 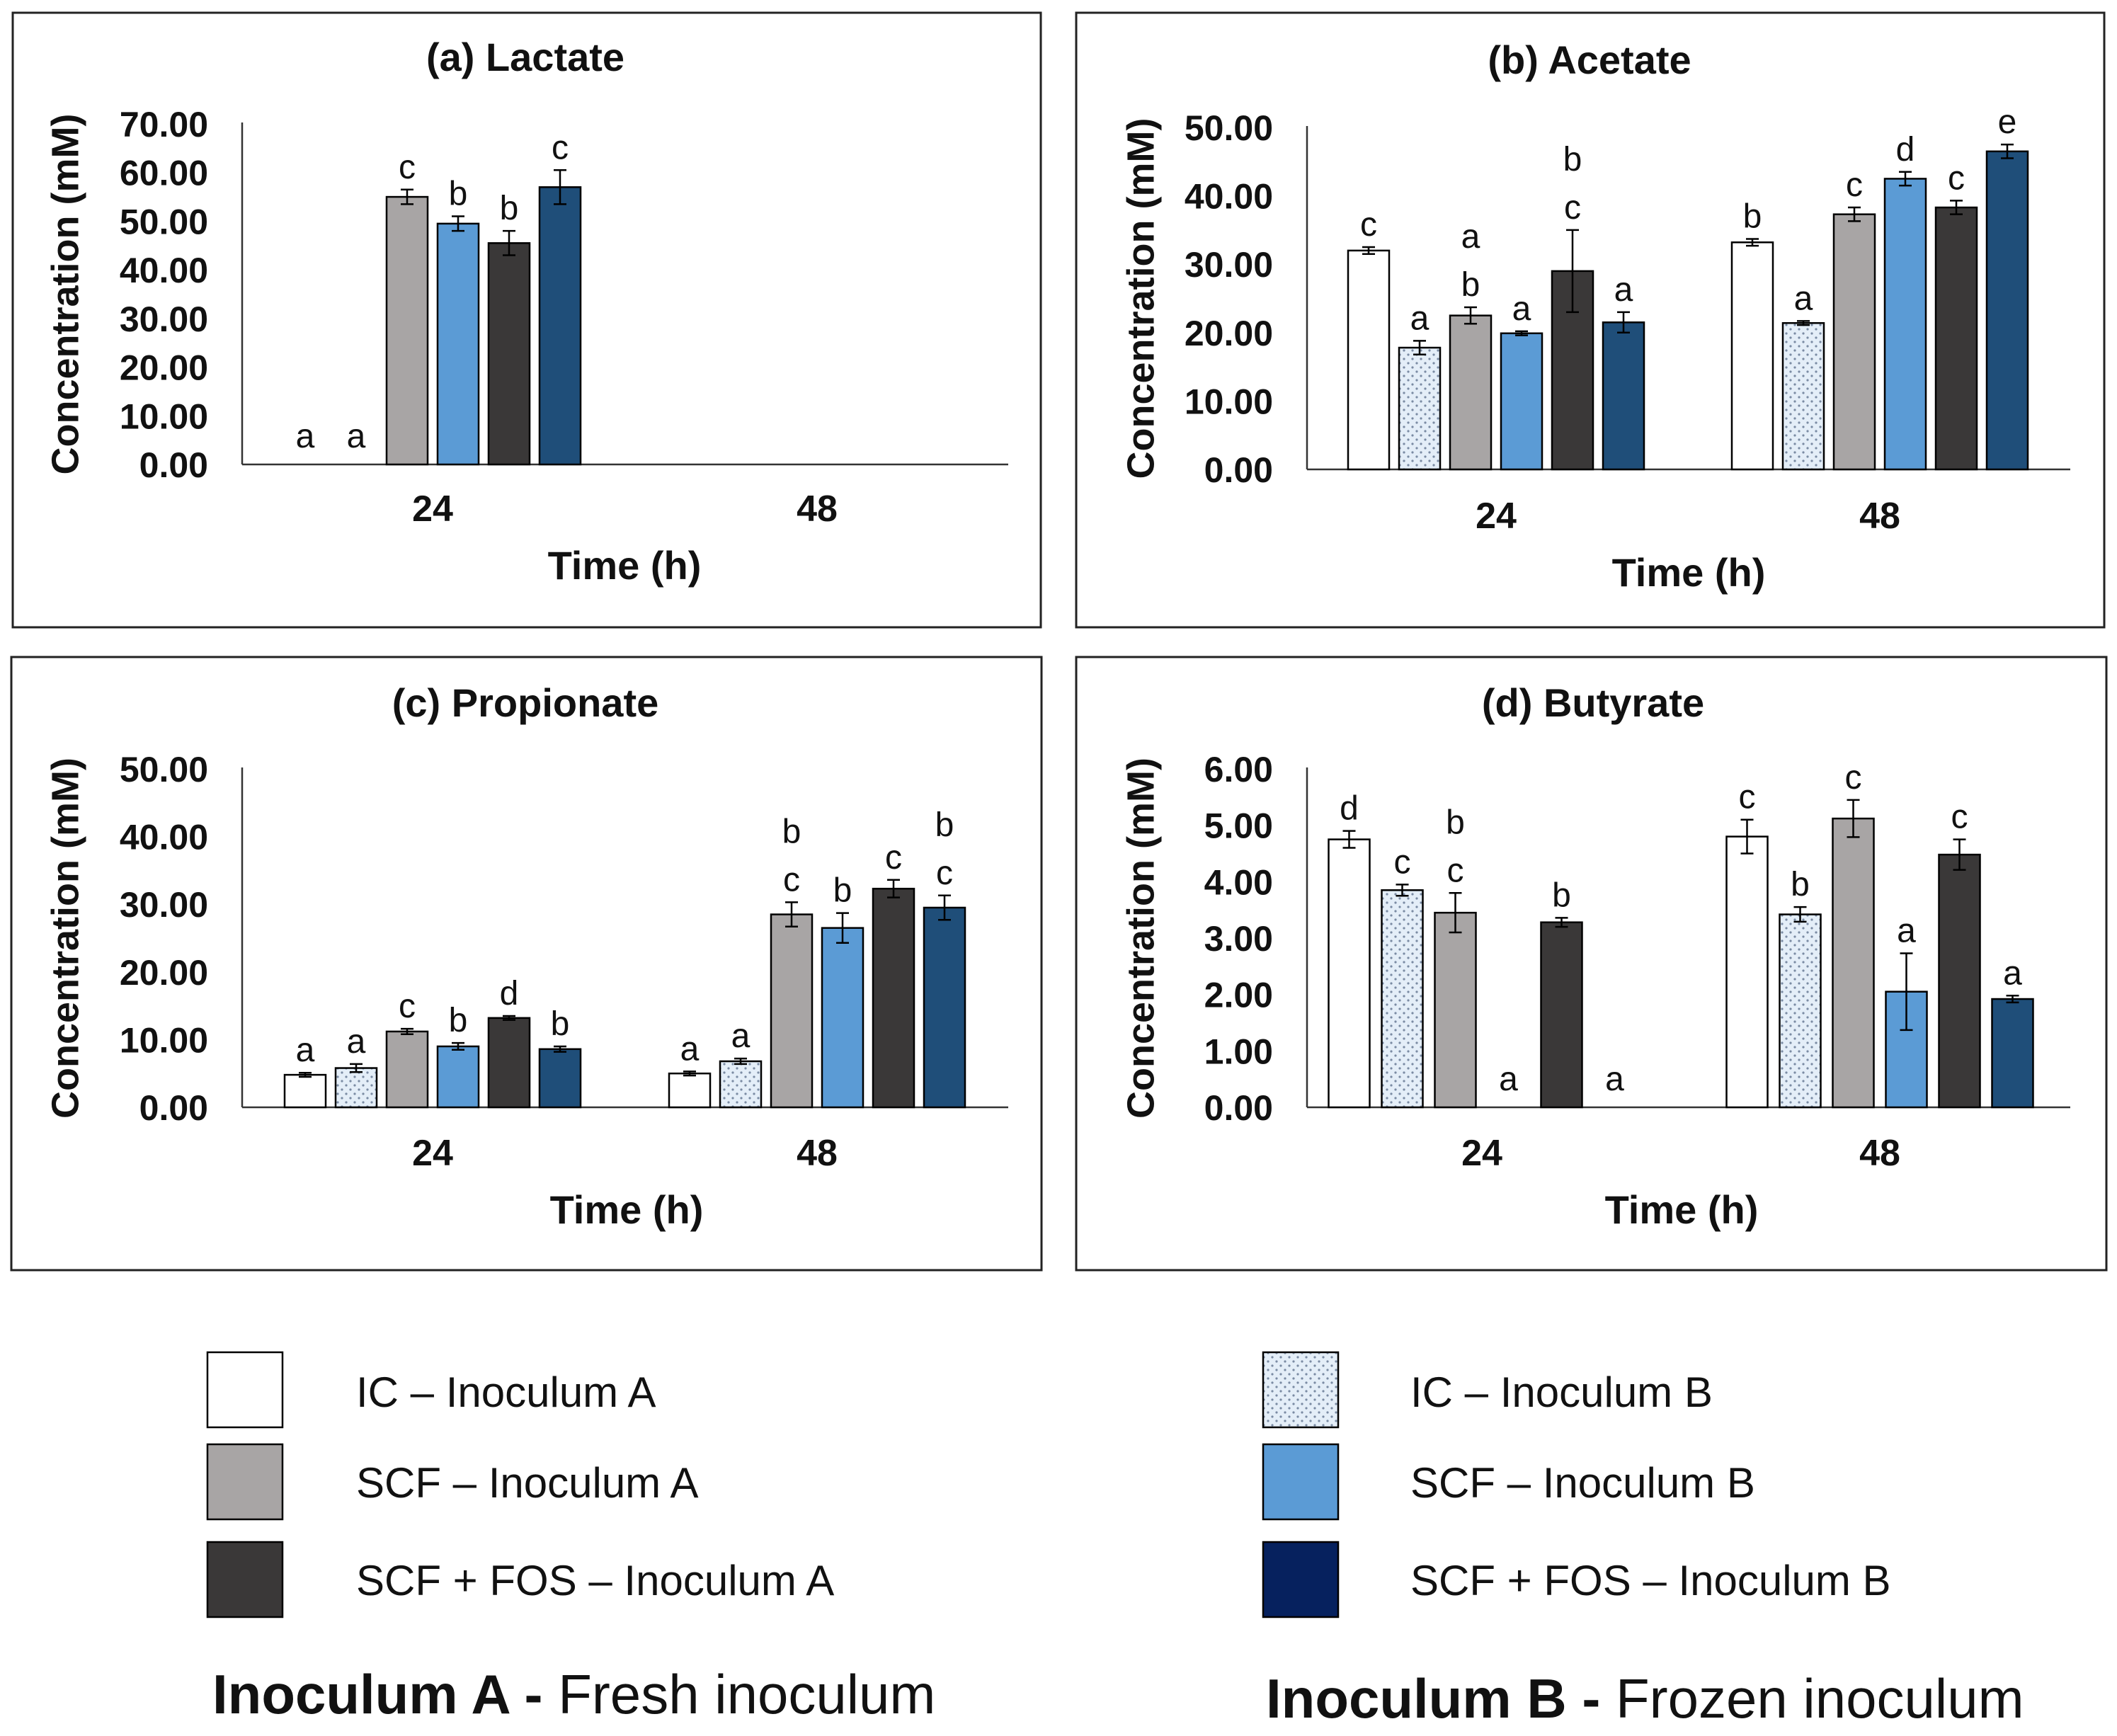 I want to click on y-tick-label: 70.00, so click(x=164, y=125).